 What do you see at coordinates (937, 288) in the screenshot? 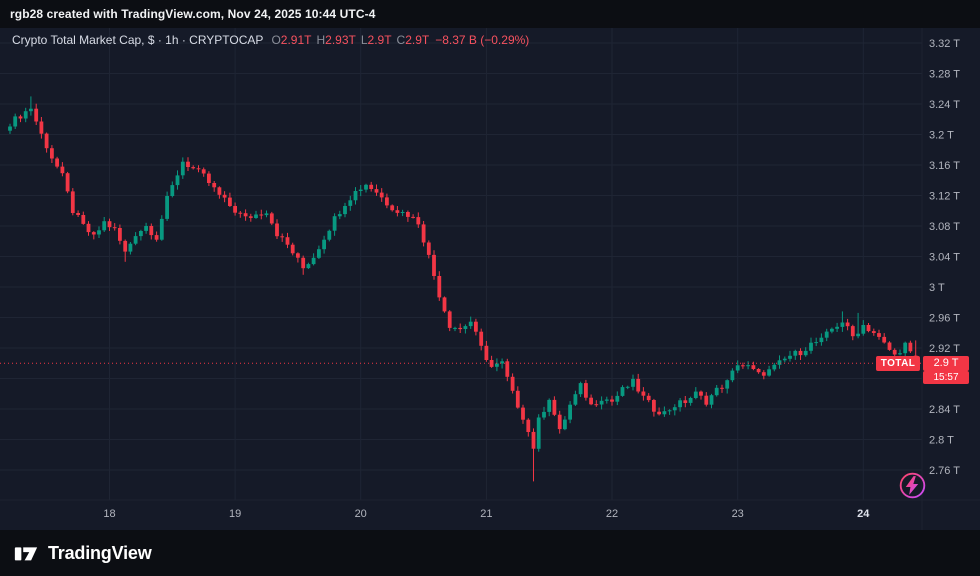
I see `price-tick-label: 3 T` at bounding box center [937, 288].